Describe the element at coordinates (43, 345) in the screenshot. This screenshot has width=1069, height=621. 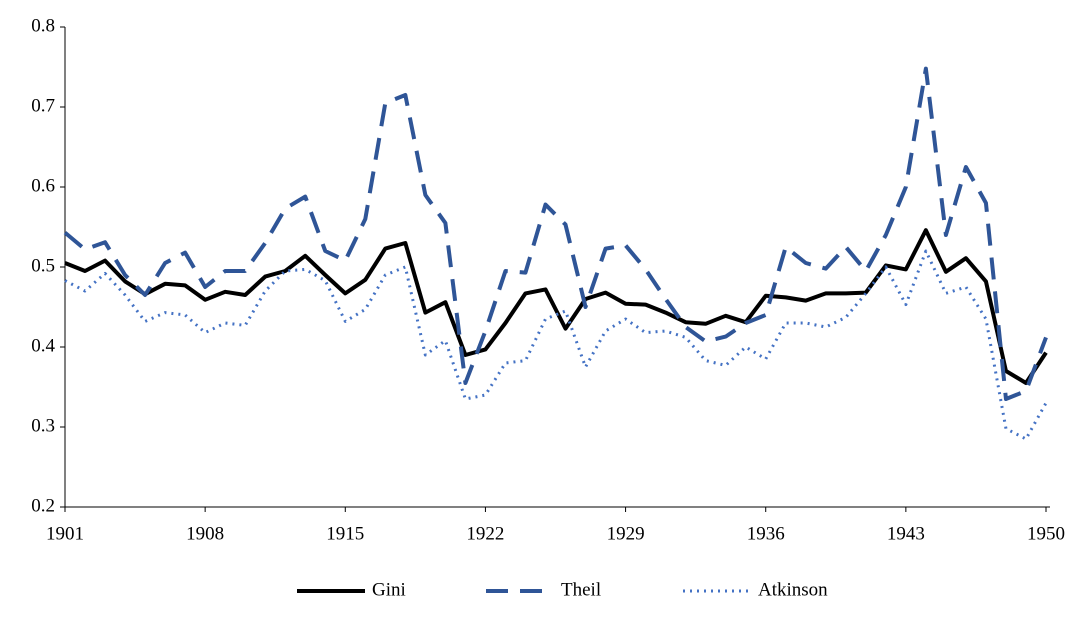
I see `y-tick-label: 0.4` at that location.